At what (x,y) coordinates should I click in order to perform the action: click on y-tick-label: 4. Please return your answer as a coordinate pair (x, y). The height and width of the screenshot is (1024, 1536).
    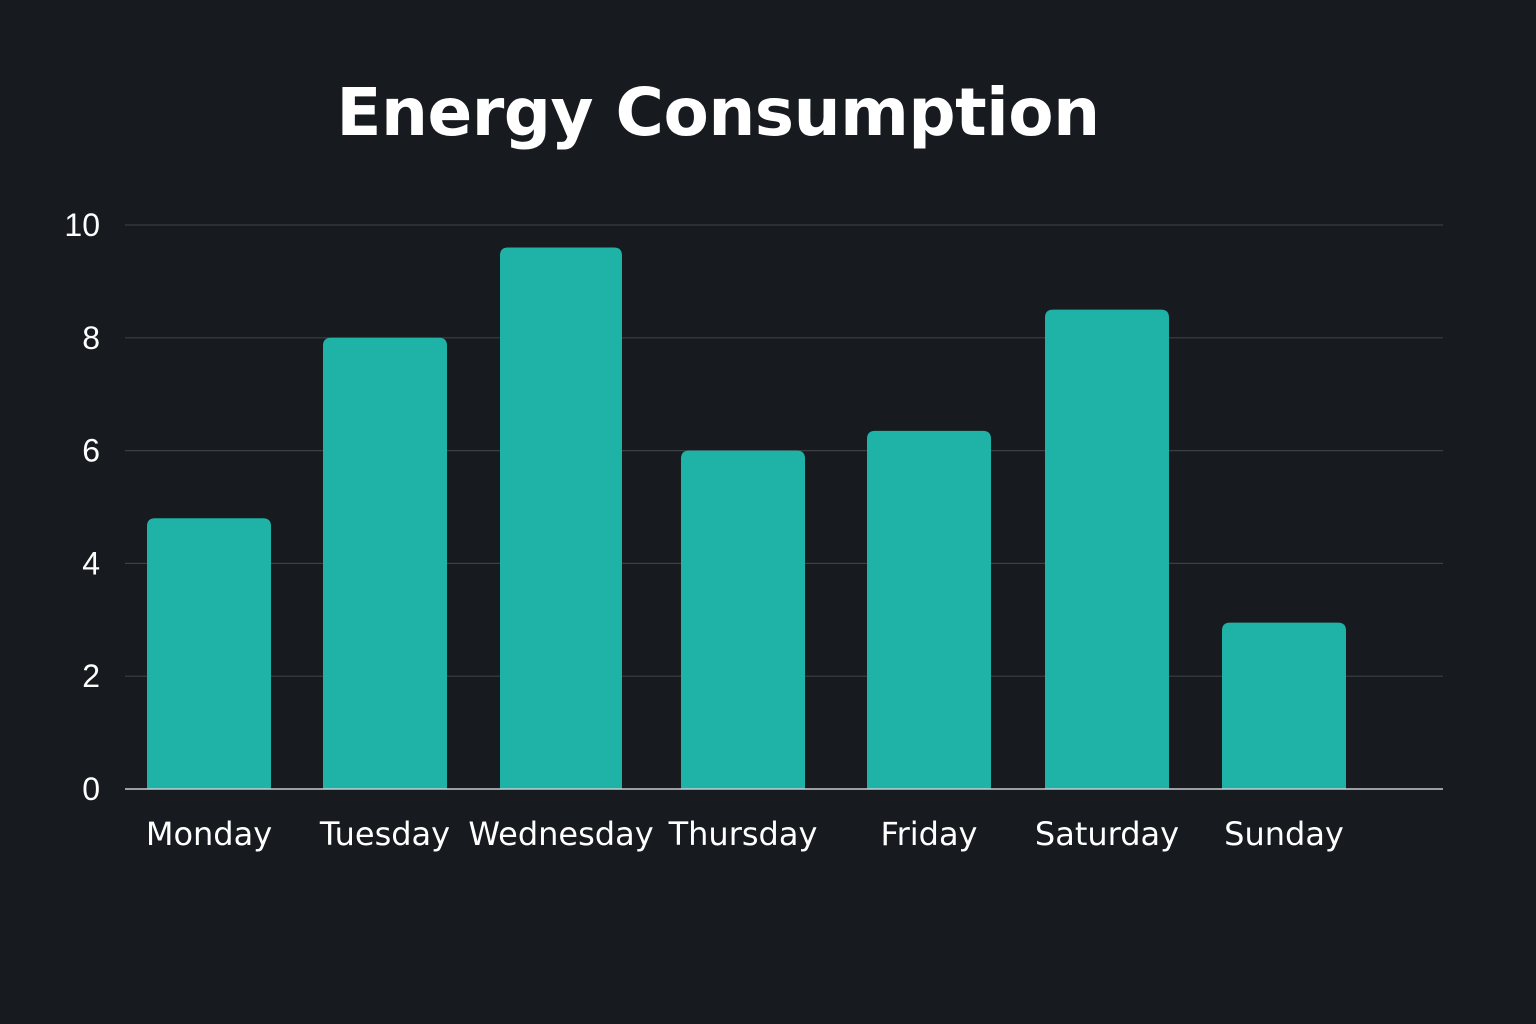
    Looking at the image, I should click on (91, 563).